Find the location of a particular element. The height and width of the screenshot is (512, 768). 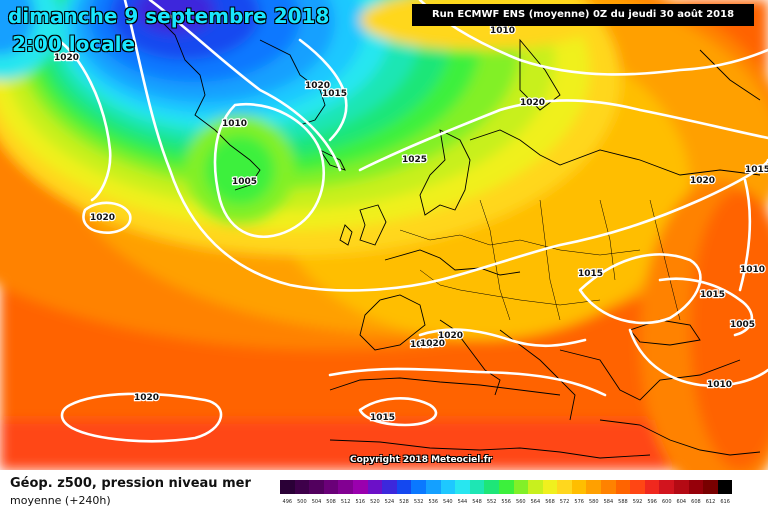

scale-value: 552 is located at coordinates (491, 502).